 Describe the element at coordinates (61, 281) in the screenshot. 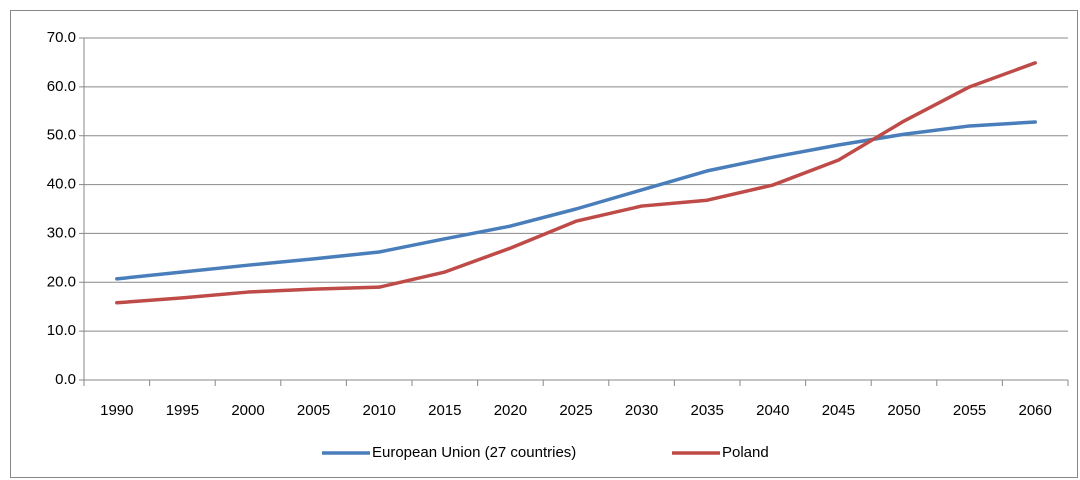

I see `y-tick-label: 20.0` at that location.